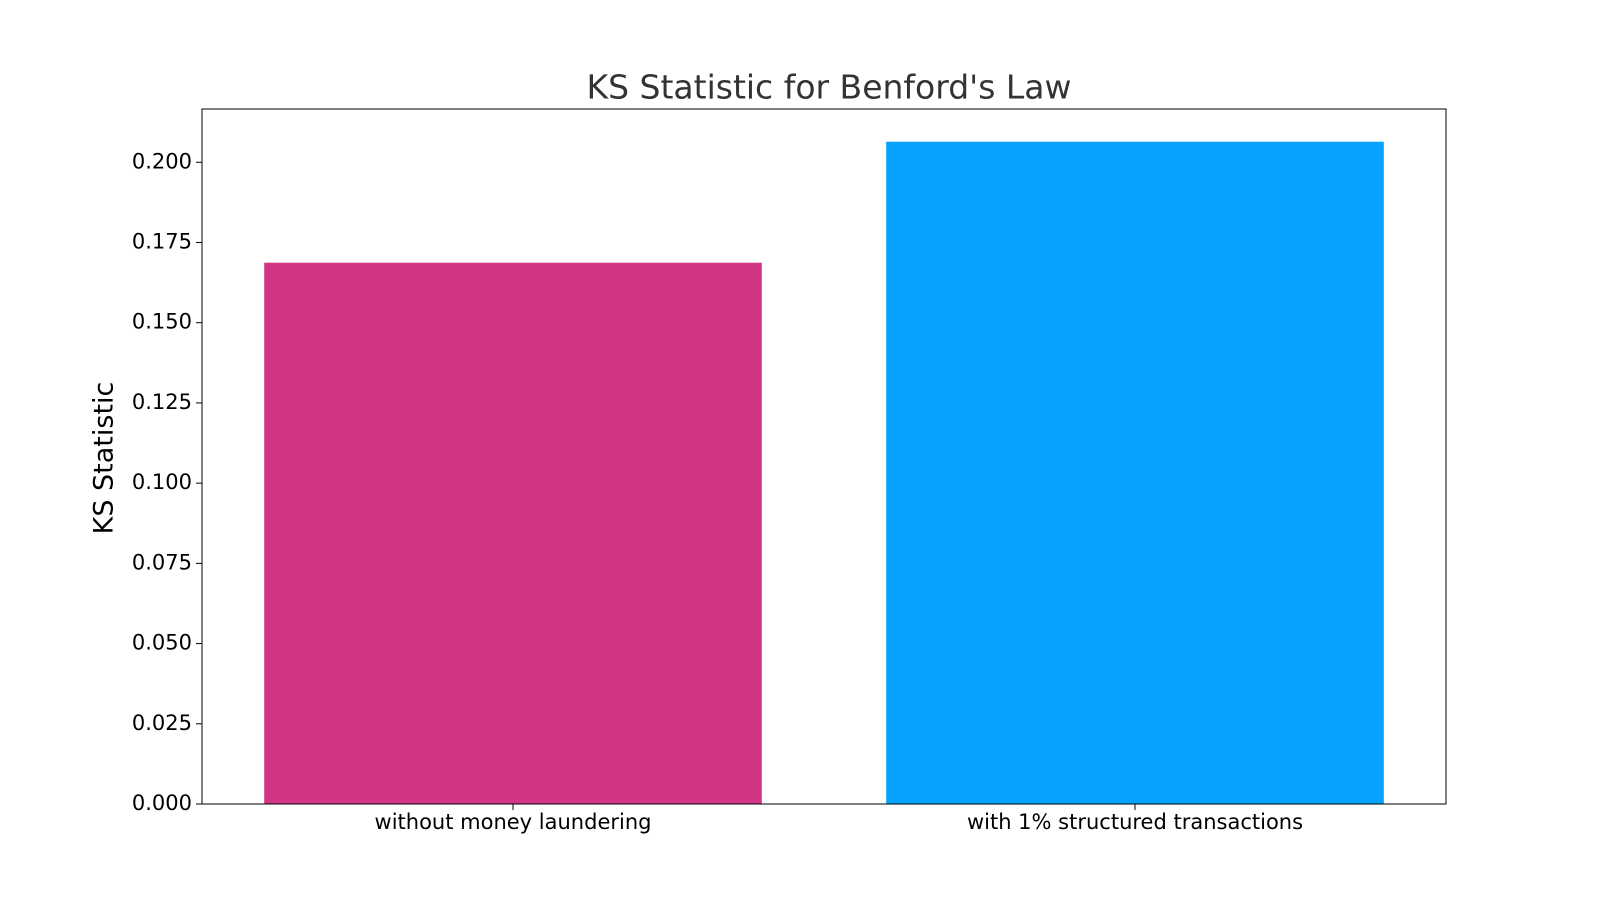 This screenshot has height=900, width=1600. What do you see at coordinates (162, 723) in the screenshot?
I see `y-tick-label: 0.025` at bounding box center [162, 723].